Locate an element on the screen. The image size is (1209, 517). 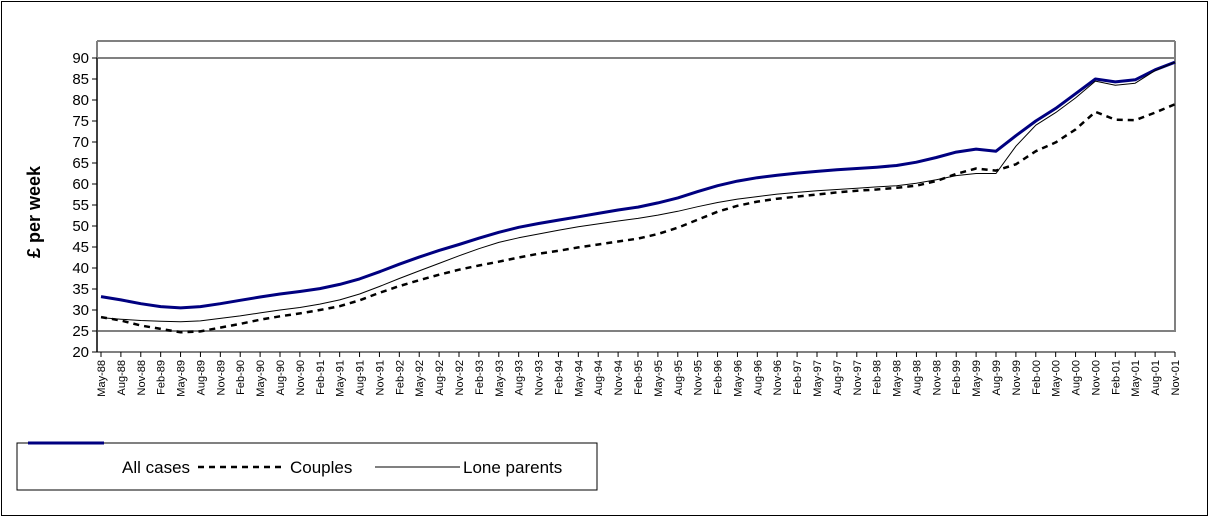
x-tick-label: May-99 is located at coordinates (977, 378).